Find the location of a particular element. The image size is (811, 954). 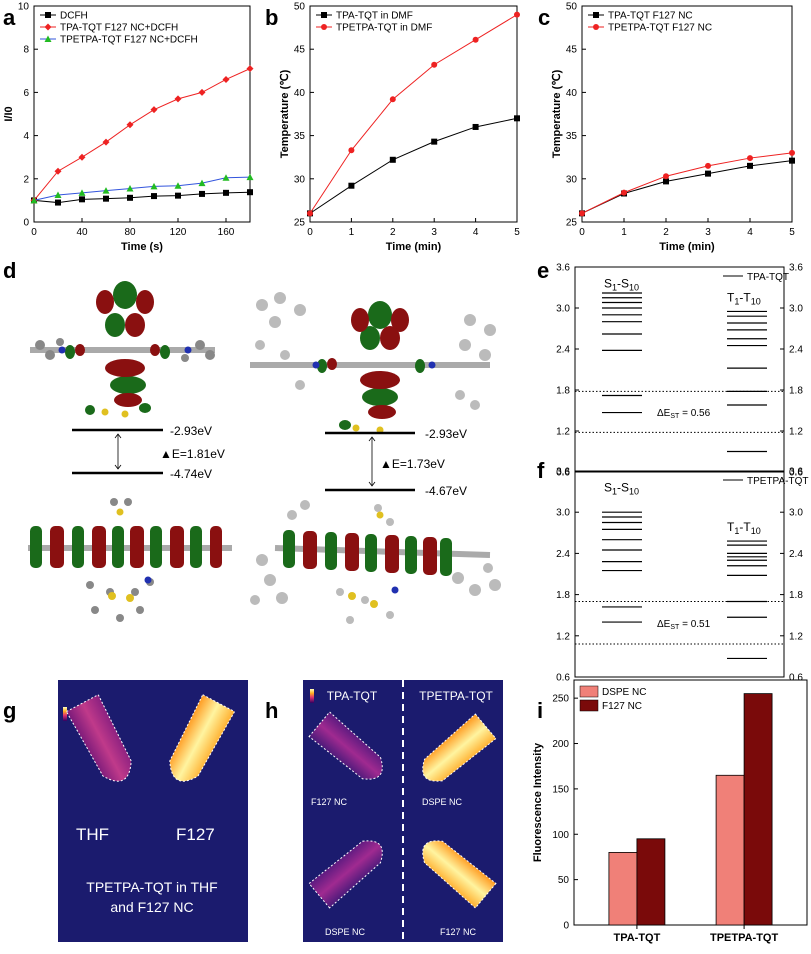

x-tick-label: 40 is located at coordinates (82, 232).